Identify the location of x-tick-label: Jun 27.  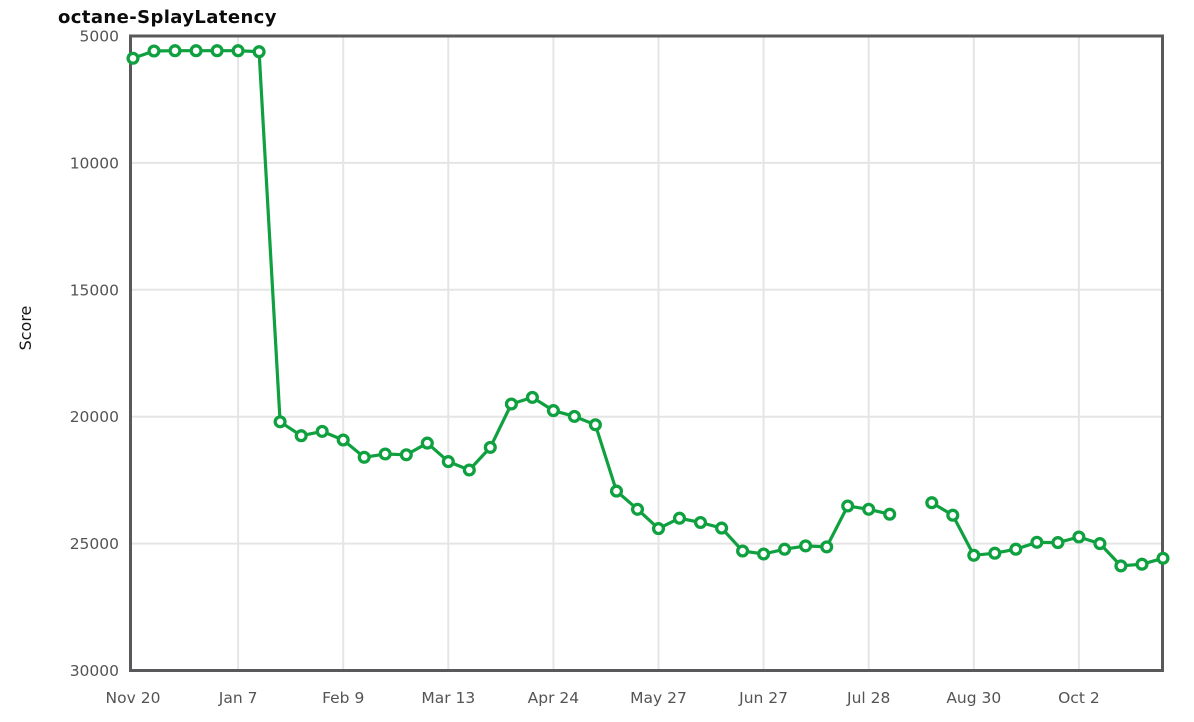
(763, 698).